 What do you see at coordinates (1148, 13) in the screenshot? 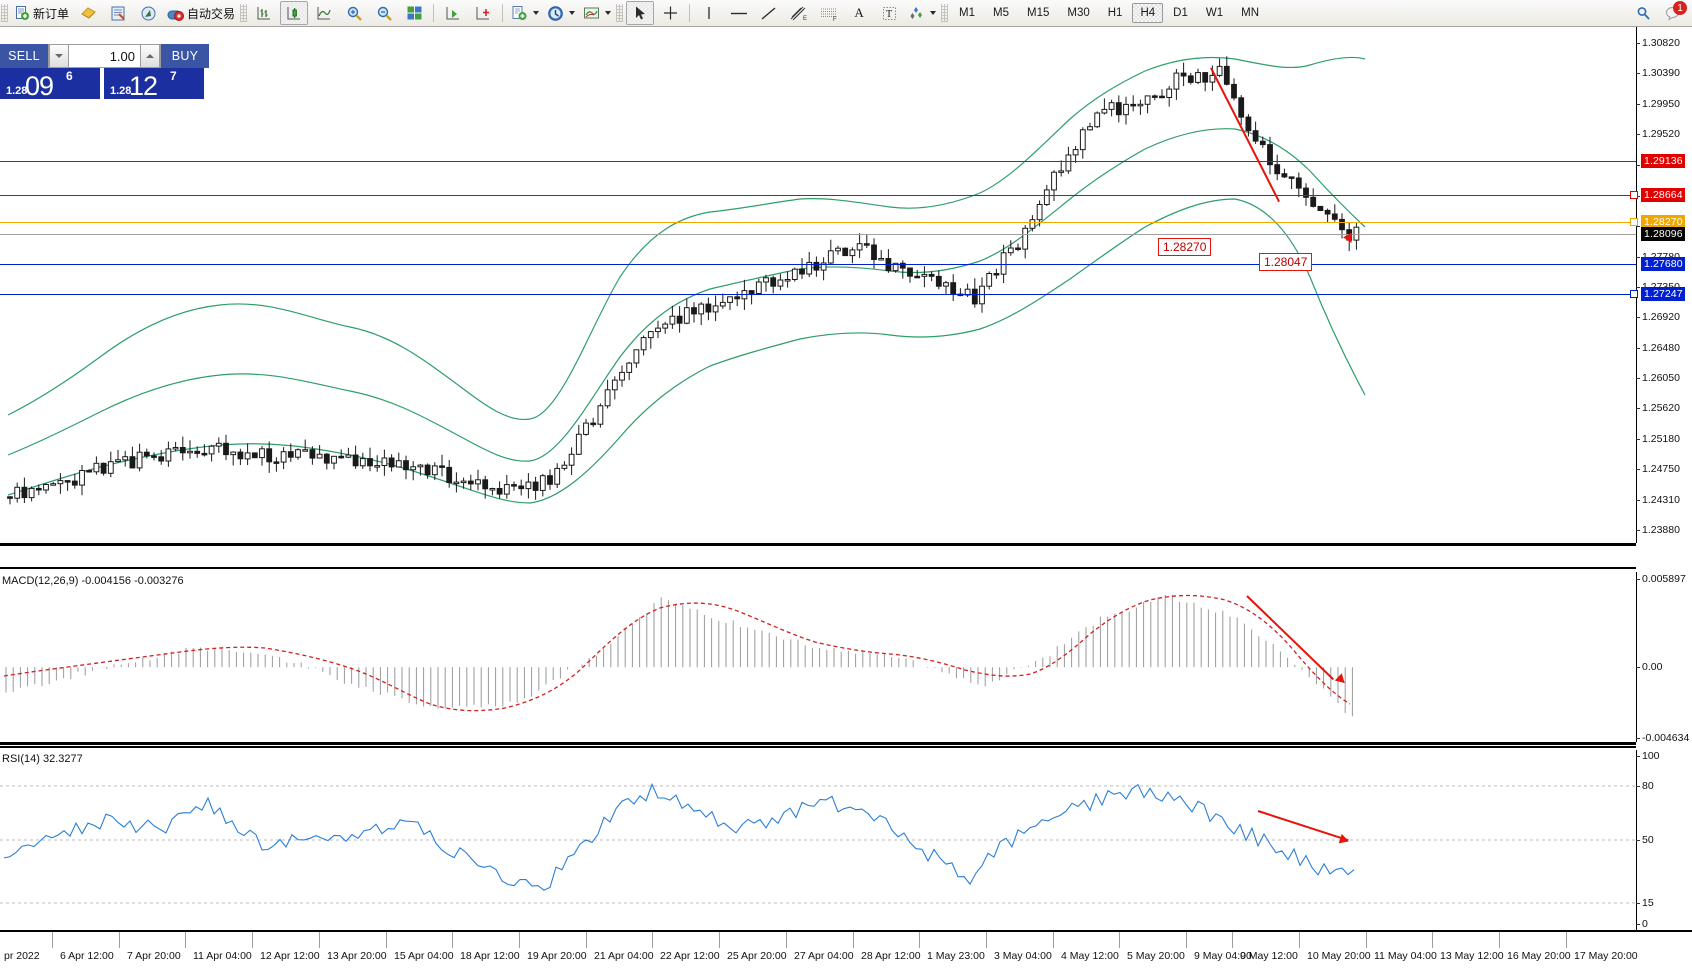
I see `timeframe-h4: H4` at bounding box center [1148, 13].